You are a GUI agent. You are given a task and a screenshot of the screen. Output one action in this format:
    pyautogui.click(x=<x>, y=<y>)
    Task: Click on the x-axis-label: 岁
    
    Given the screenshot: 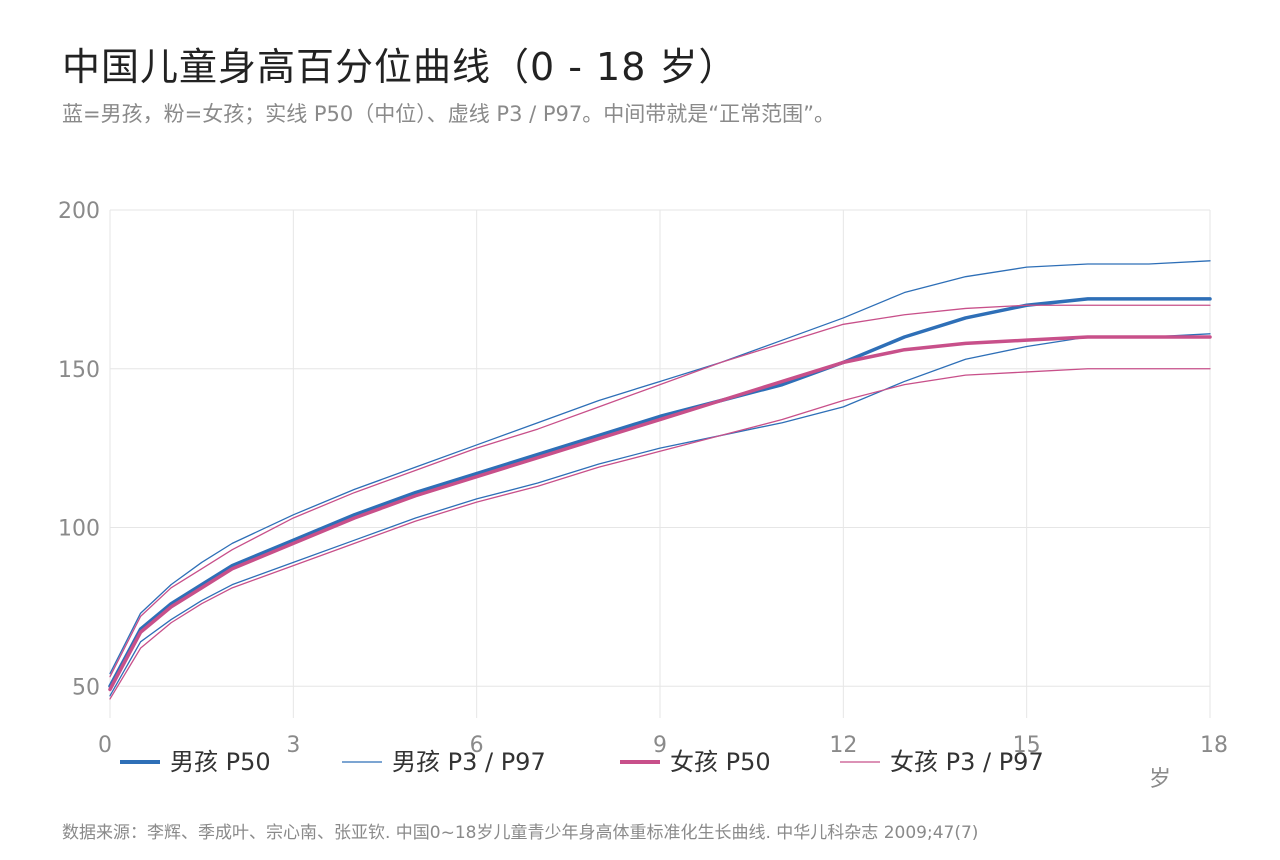 What is the action you would take?
    pyautogui.click(x=1160, y=779)
    